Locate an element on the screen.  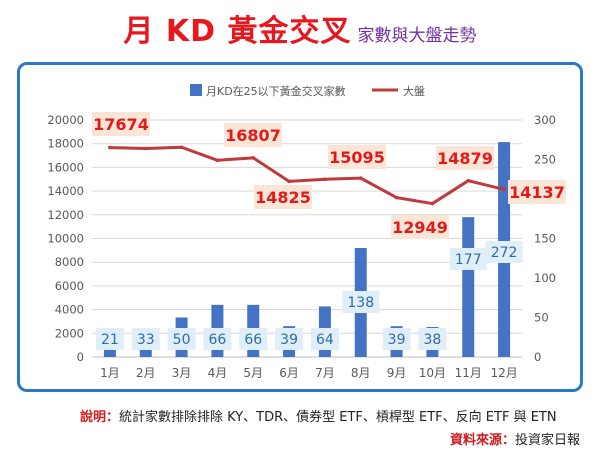
y-left-tick-label: 12000 is located at coordinates (65, 215).